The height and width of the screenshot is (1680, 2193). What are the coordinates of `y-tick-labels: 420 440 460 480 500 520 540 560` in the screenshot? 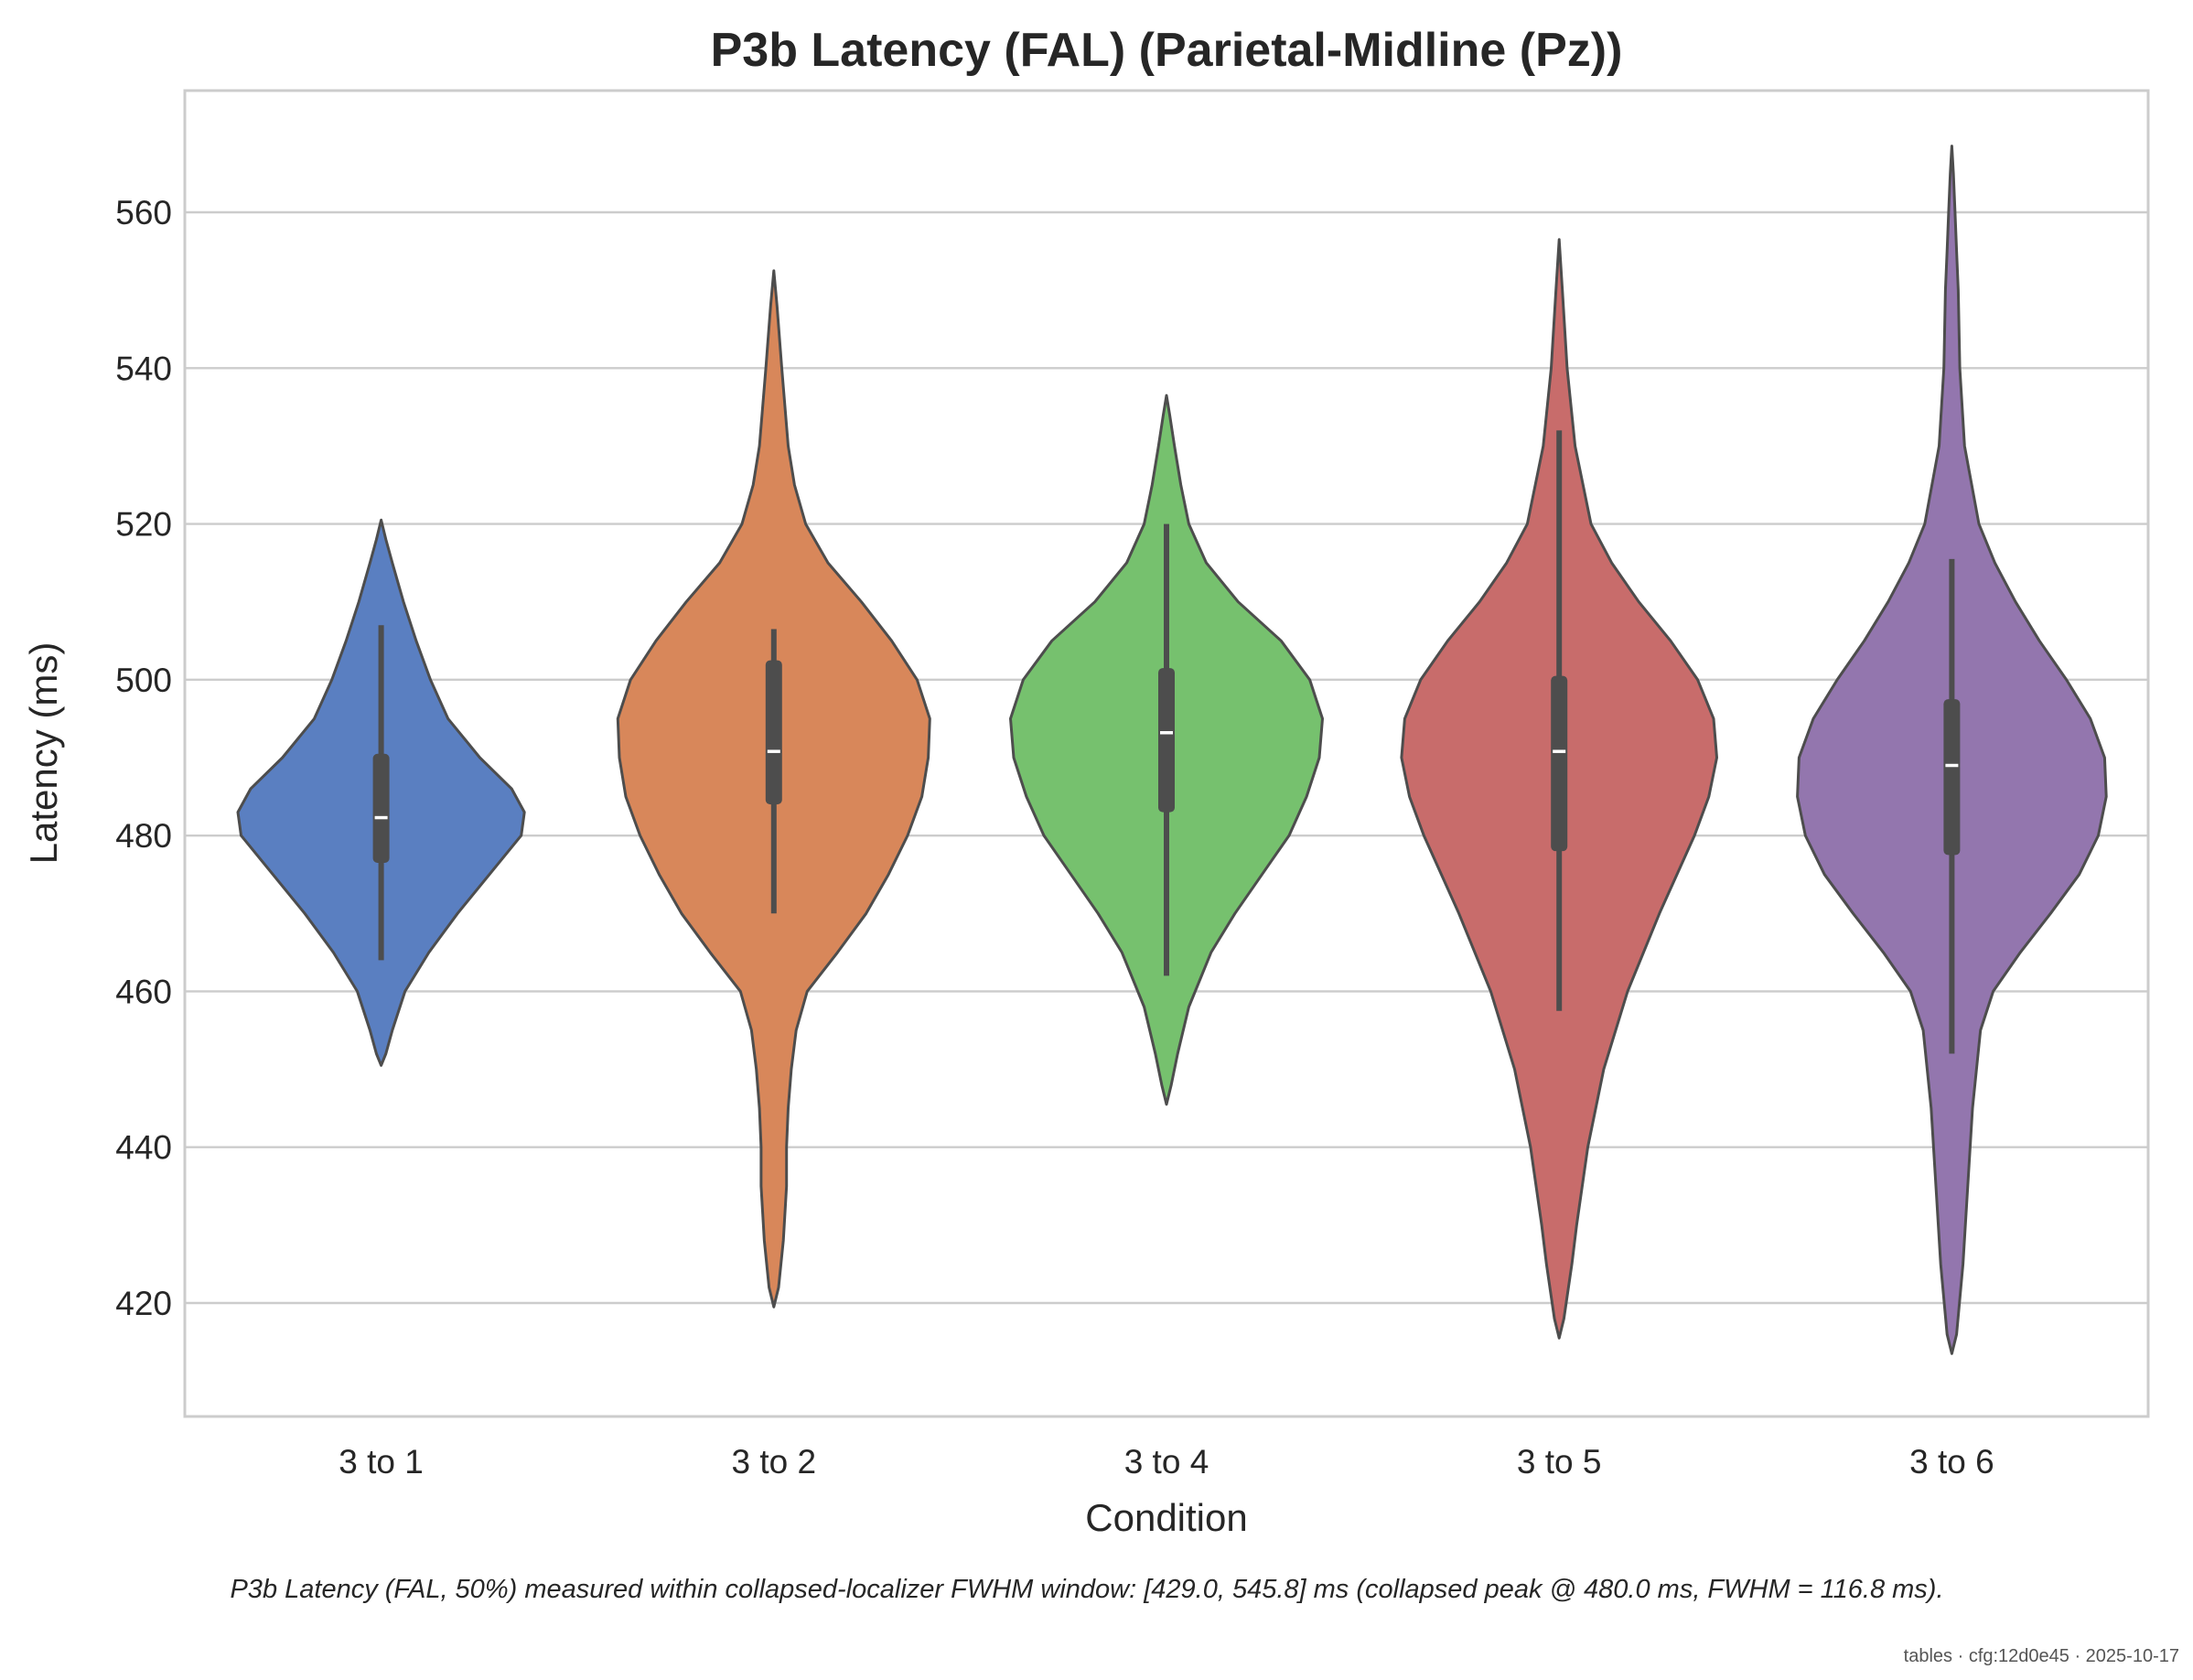 It's located at (143, 758).